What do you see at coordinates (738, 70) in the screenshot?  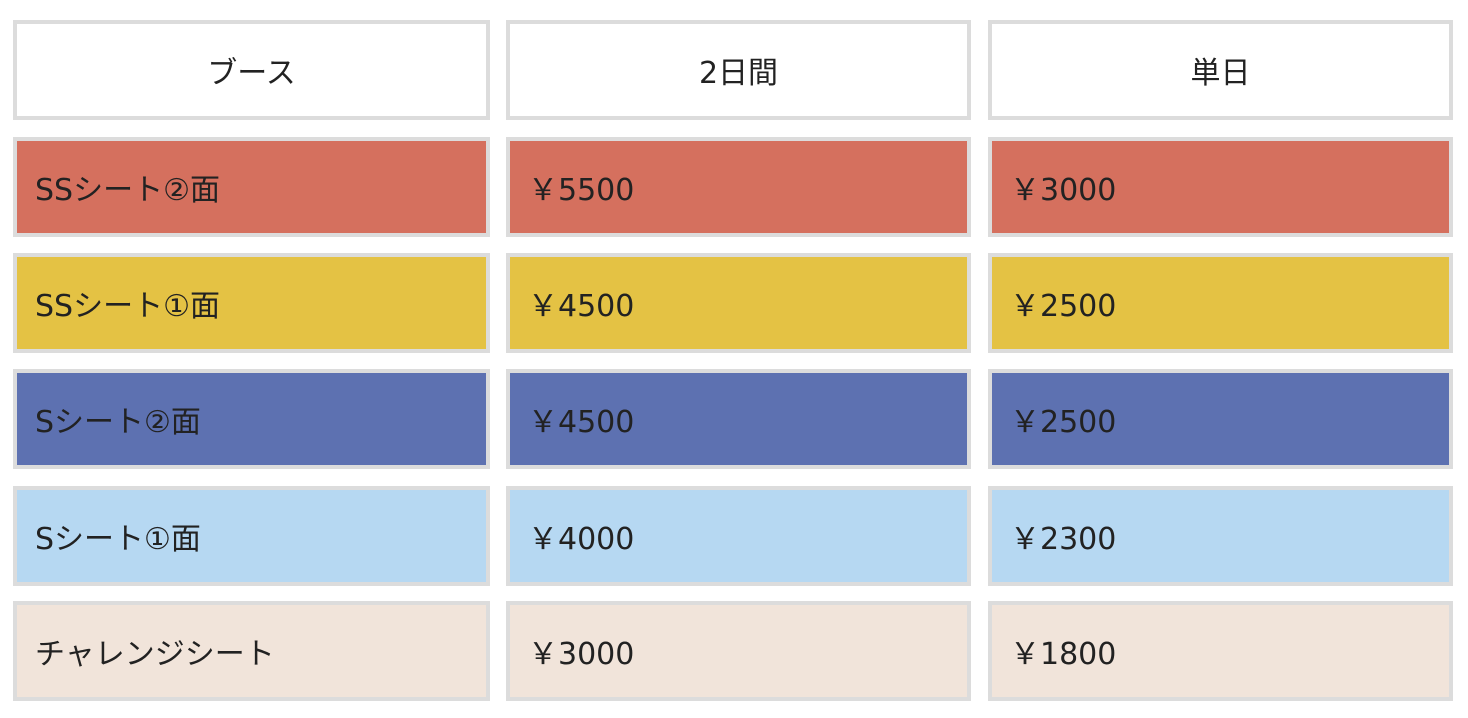 I see `header-cell: 2日間` at bounding box center [738, 70].